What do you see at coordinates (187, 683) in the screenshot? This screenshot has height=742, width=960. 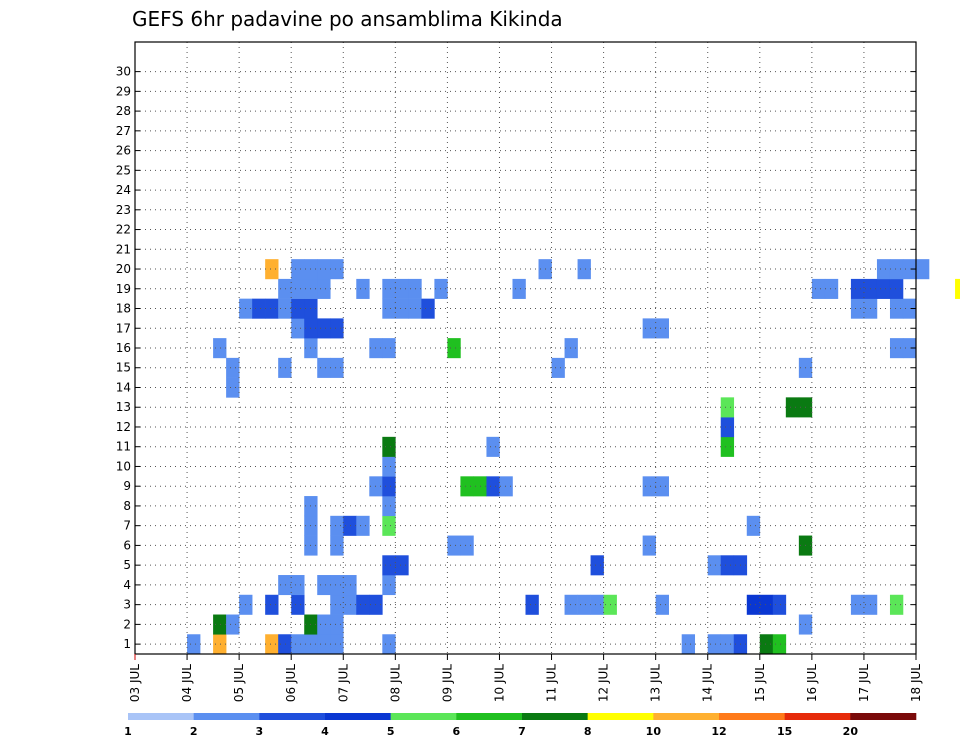 I see `x-tick-label: 04 JUL` at bounding box center [187, 683].